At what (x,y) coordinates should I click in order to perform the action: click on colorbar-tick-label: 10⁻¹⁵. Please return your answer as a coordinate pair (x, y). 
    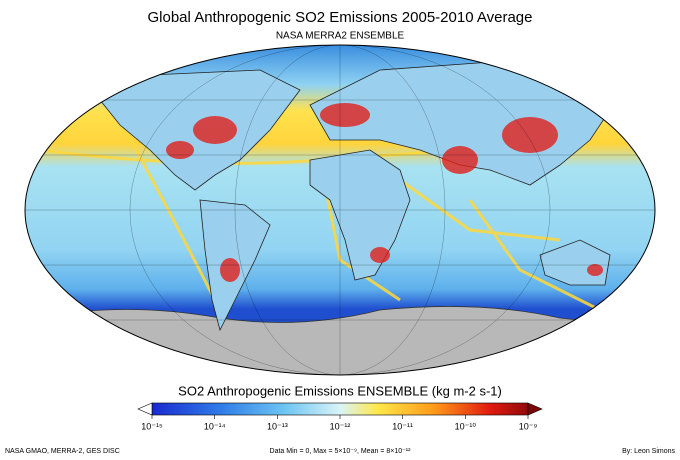
    Looking at the image, I should click on (152, 426).